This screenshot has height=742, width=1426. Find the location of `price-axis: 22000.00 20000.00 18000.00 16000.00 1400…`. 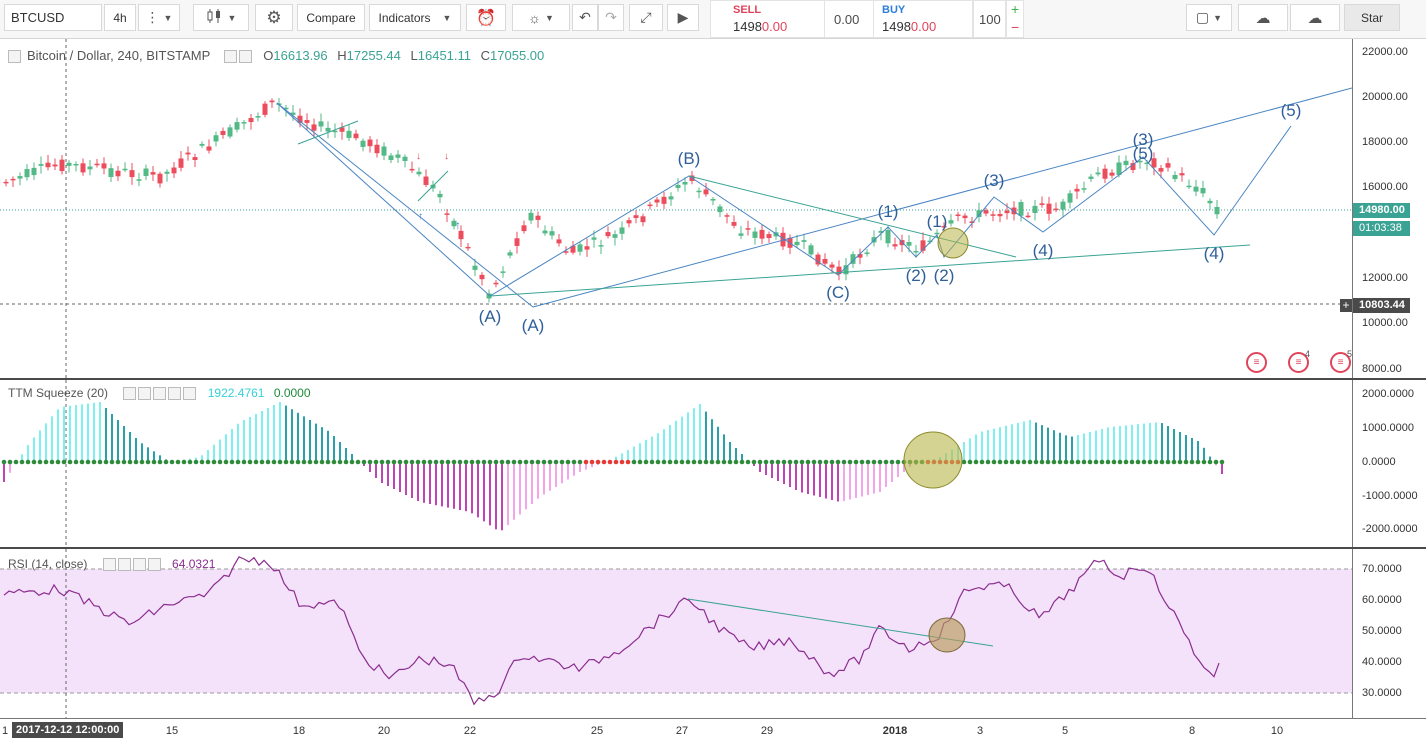

price-axis: 22000.00 20000.00 18000.00 16000.00 1400… is located at coordinates (1389, 208).